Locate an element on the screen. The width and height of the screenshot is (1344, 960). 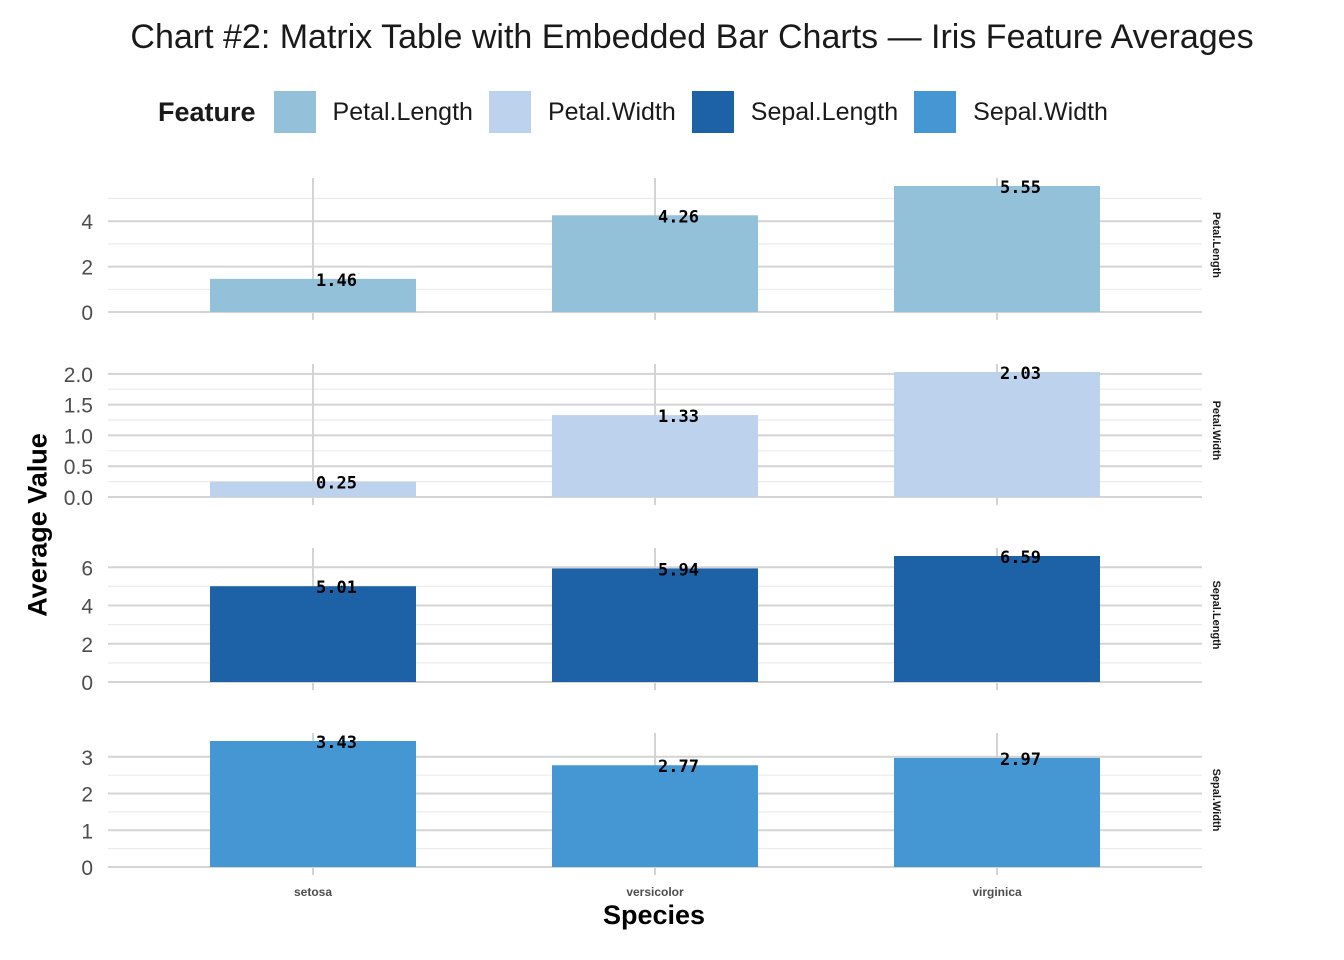
bar-sepal-width-virginica is located at coordinates (997, 812).